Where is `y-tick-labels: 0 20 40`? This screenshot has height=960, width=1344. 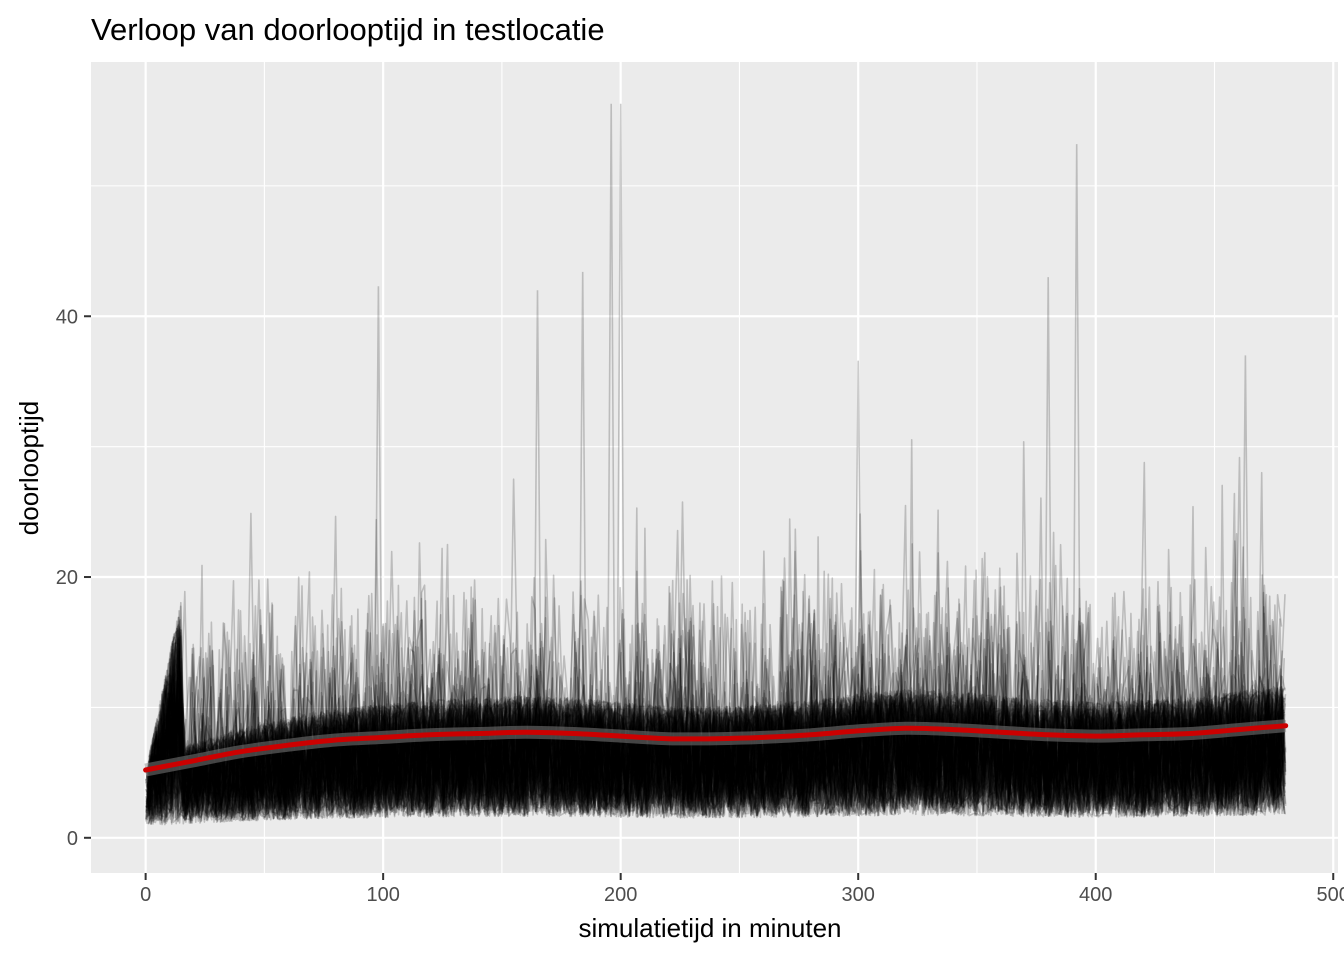 y-tick-labels: 0 20 40 is located at coordinates (67, 578).